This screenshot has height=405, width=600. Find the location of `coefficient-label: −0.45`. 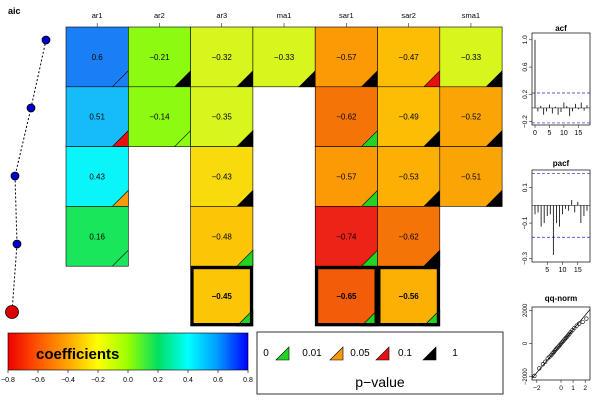

coefficient-label: −0.45 is located at coordinates (222, 296).